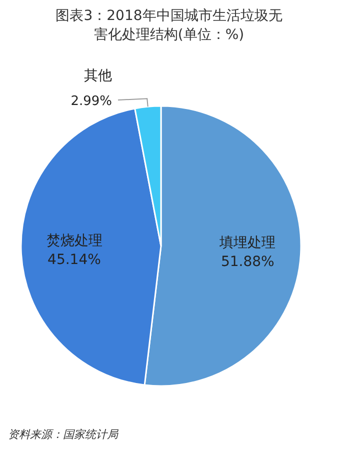  What do you see at coordinates (63, 434) in the screenshot?
I see `text: 资料来源：国家统计局` at bounding box center [63, 434].